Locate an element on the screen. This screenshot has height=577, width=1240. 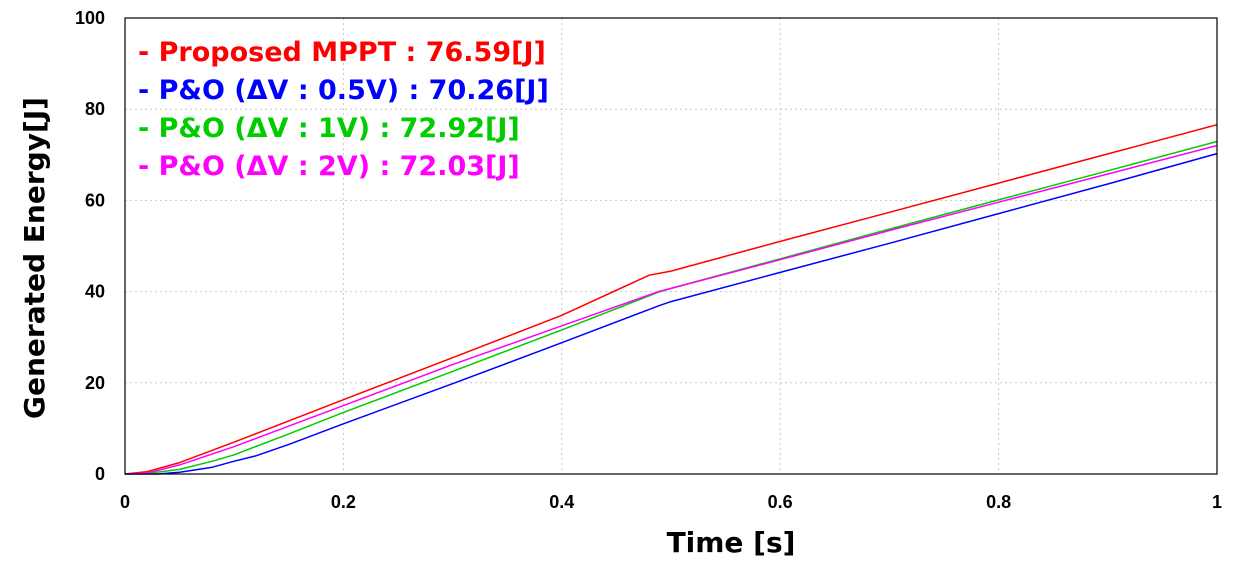
x-tick-label: 0.8 is located at coordinates (998, 502).